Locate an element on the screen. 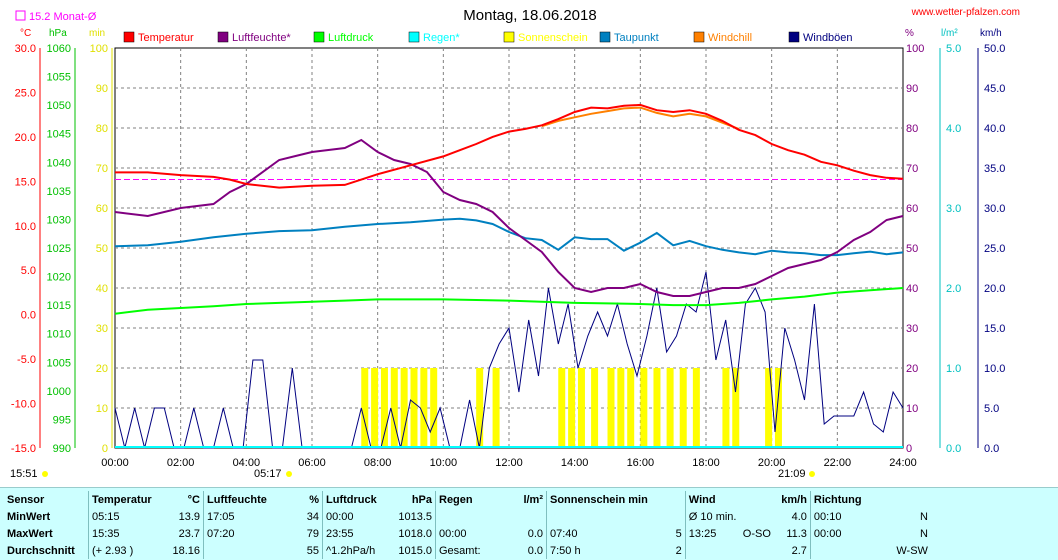 The image size is (1058, 560). sun-axis-tick: 60 is located at coordinates (102, 209).